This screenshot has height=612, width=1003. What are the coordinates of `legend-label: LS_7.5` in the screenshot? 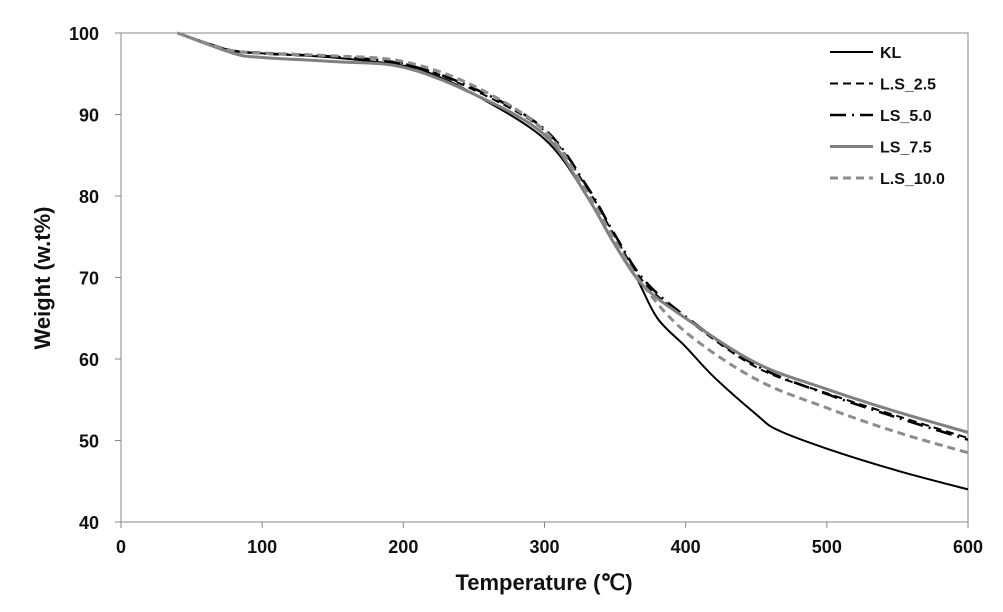 It's located at (906, 148).